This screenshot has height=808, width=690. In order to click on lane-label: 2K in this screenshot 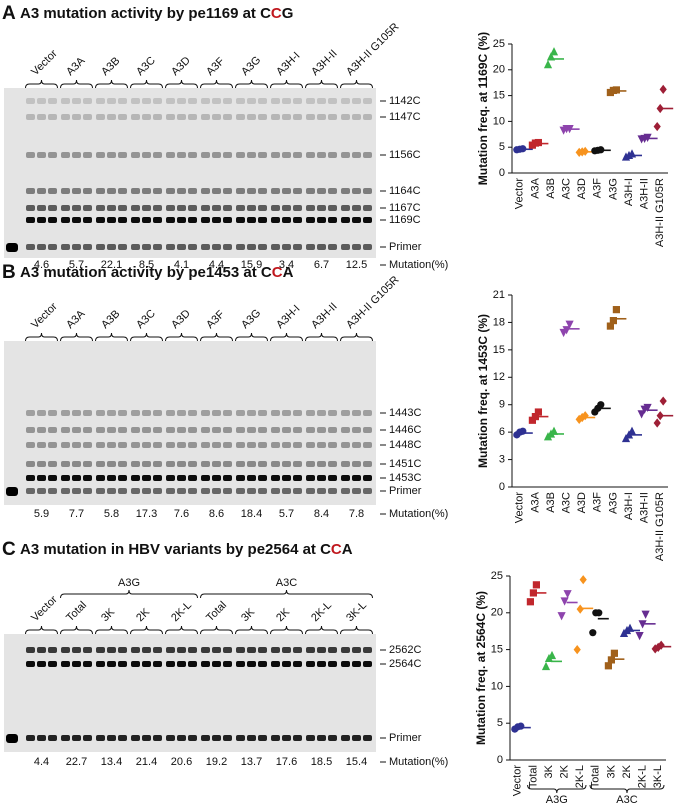, I will do `click(143, 615)`.